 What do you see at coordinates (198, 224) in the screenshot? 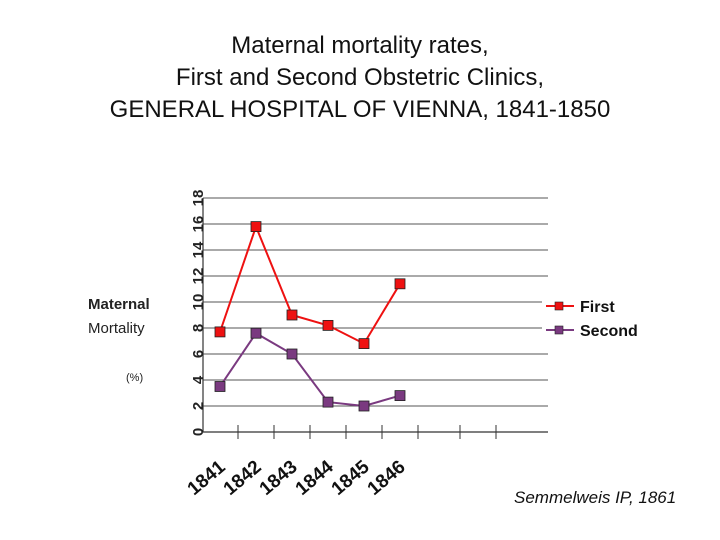
I see `y-tick-label-16: 16` at bounding box center [198, 224].